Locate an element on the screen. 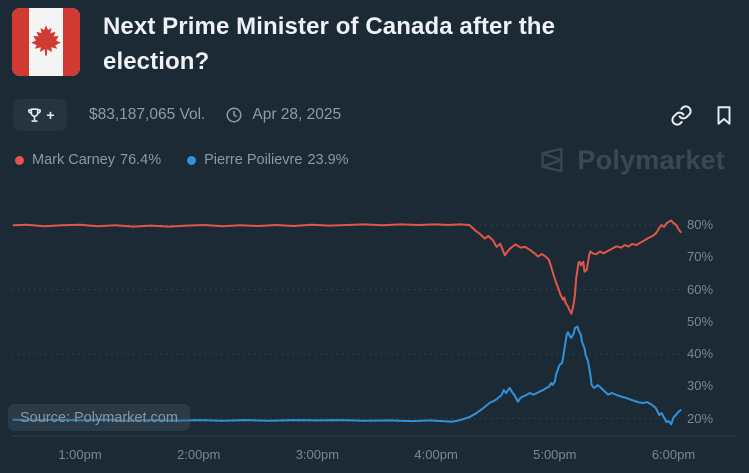  y-tick-label-20: 20% is located at coordinates (700, 418).